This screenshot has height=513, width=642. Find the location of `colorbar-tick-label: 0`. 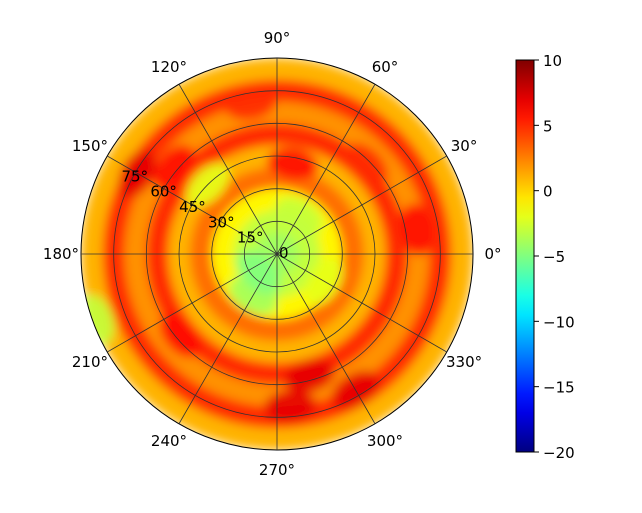

colorbar-tick-label: 0 is located at coordinates (548, 192).